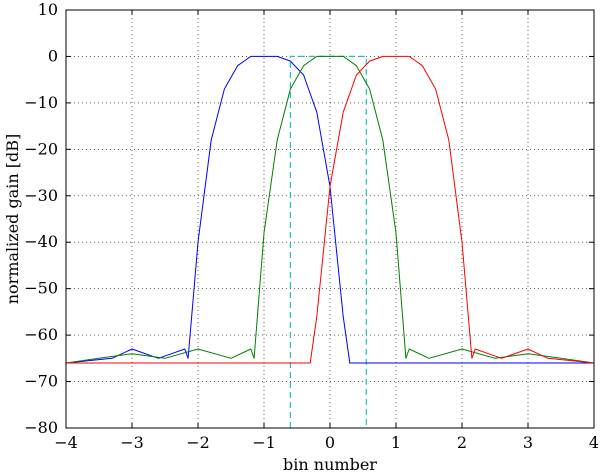 The height and width of the screenshot is (473, 600). I want to click on x-tick-label: 1, so click(396, 442).